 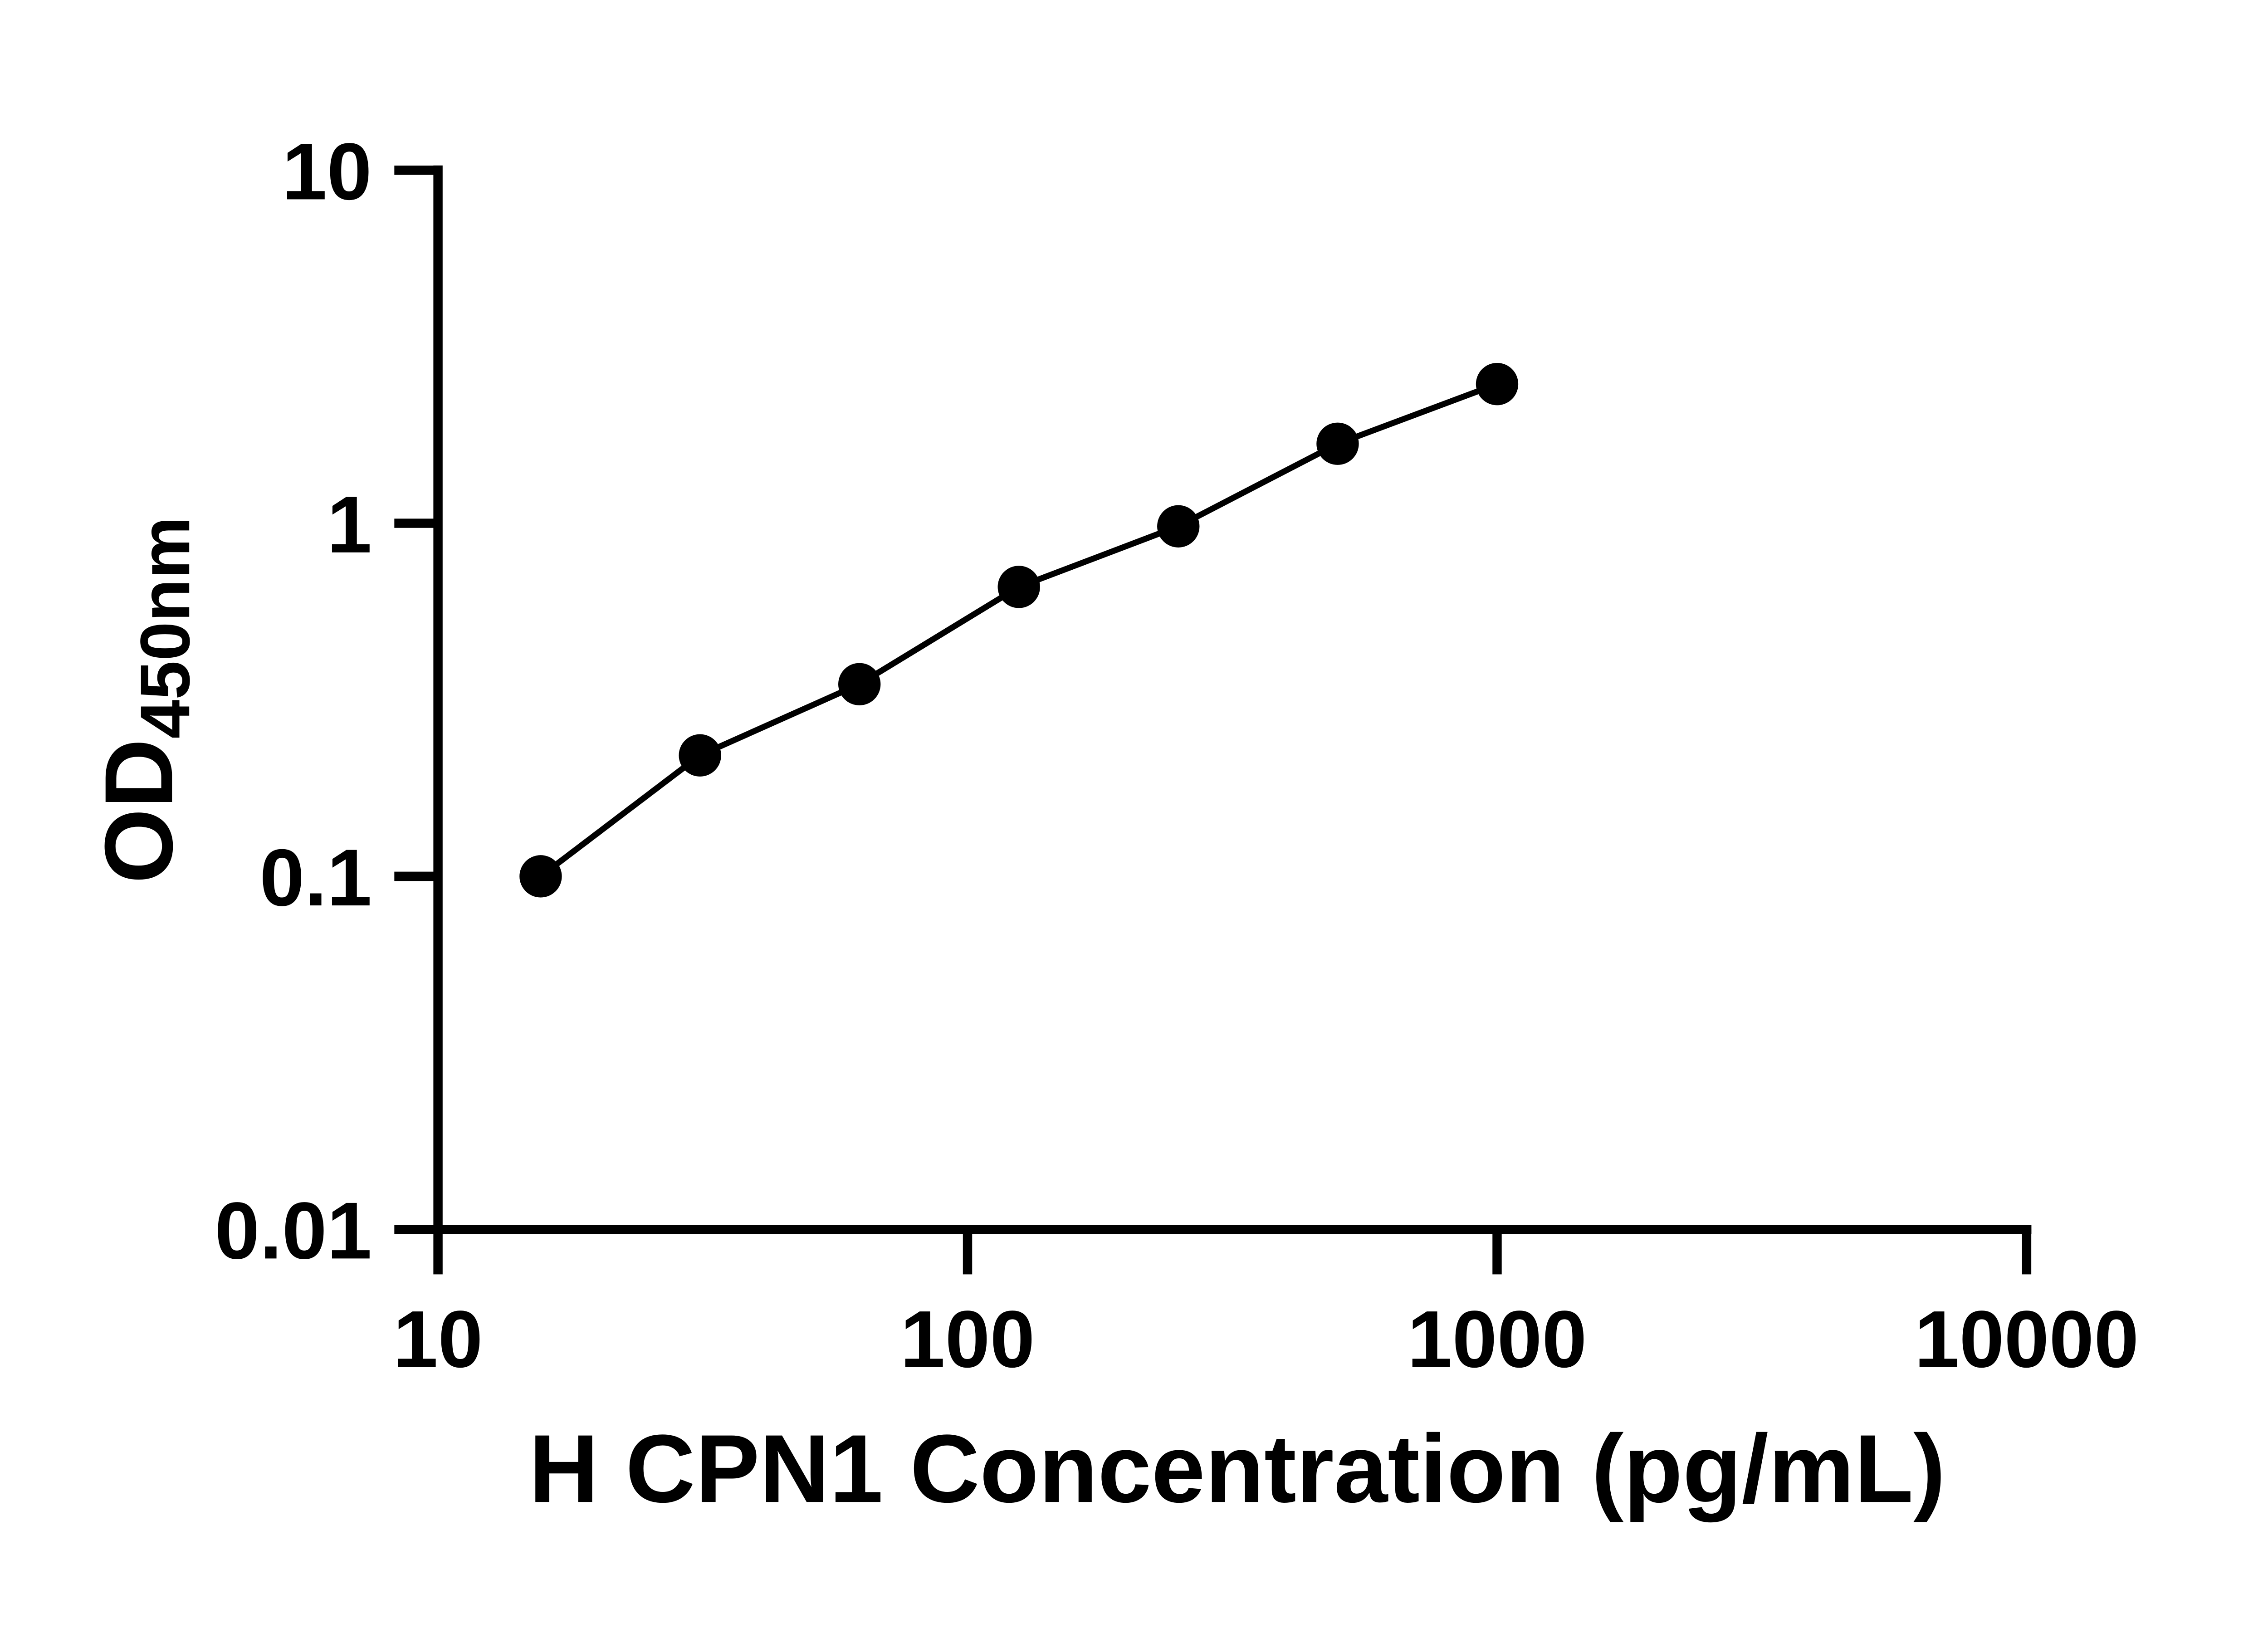 I want to click on y-tick-label: 0.01, so click(x=293, y=1230).